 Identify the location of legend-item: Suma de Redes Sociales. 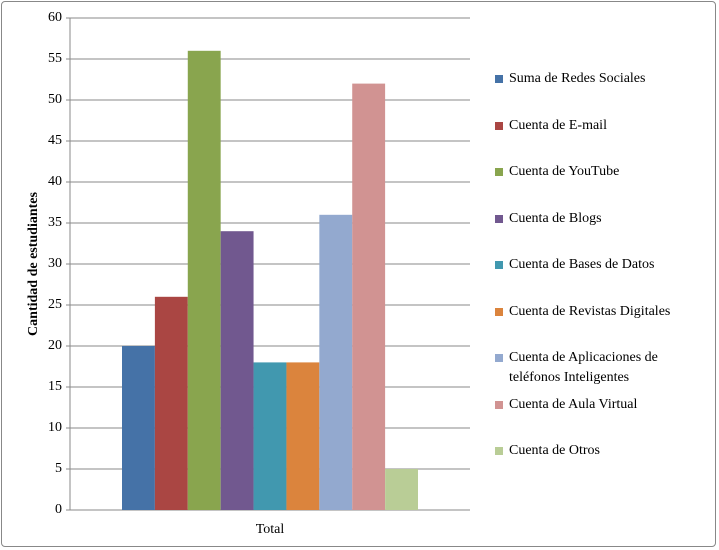
(600, 79).